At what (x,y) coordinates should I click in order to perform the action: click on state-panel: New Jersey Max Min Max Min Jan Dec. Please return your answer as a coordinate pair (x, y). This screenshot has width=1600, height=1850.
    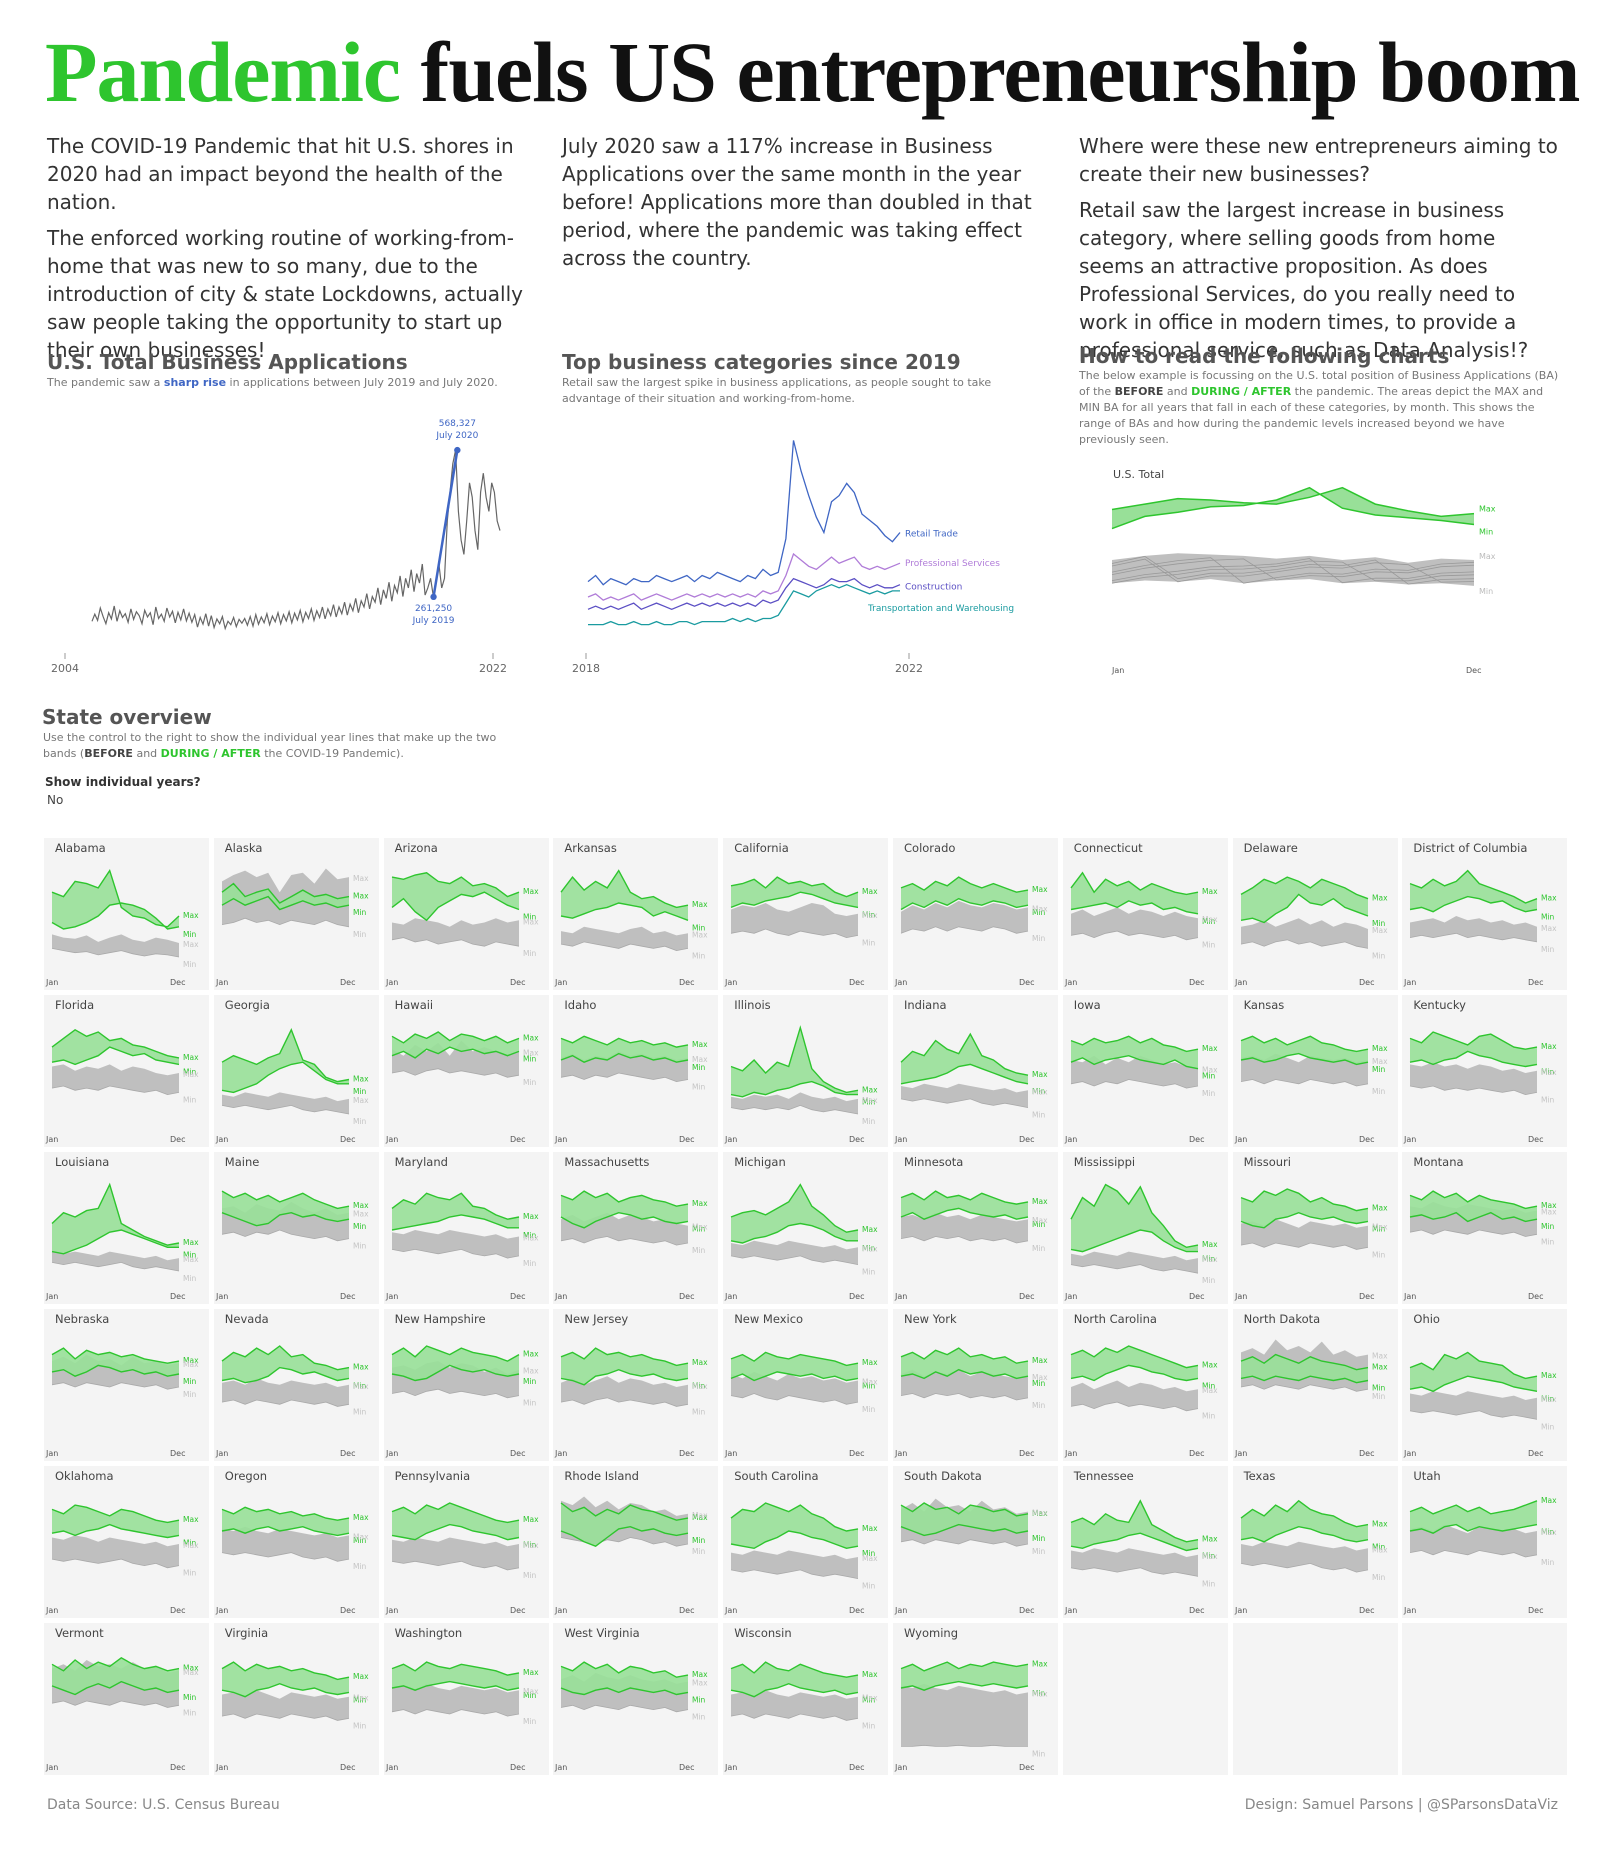
    Looking at the image, I should click on (636, 1385).